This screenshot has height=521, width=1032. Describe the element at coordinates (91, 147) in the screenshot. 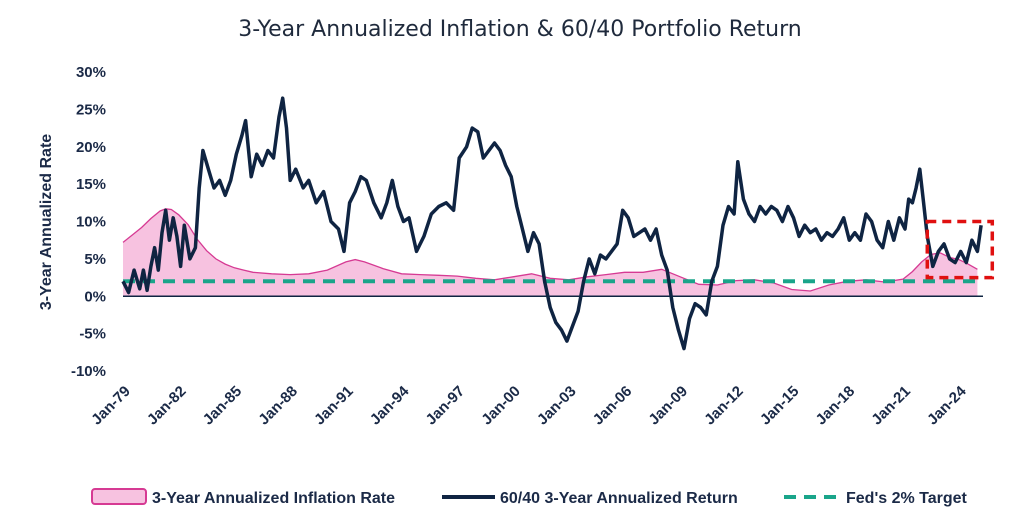

I see `y-tick-label: 20%` at that location.